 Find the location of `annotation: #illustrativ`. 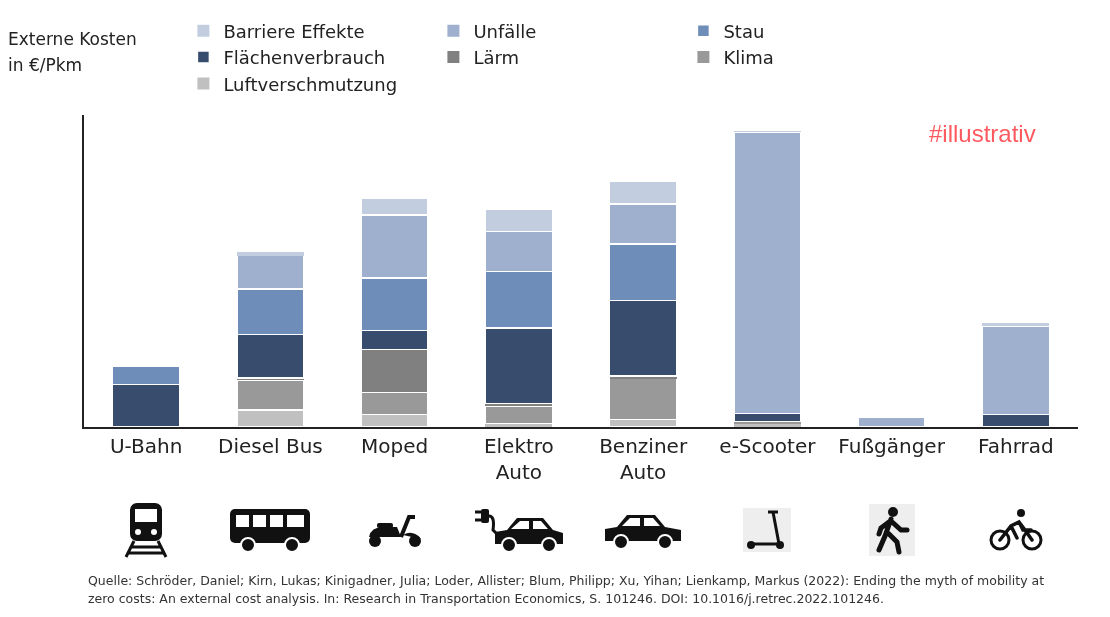

annotation: #illustrativ is located at coordinates (982, 133).